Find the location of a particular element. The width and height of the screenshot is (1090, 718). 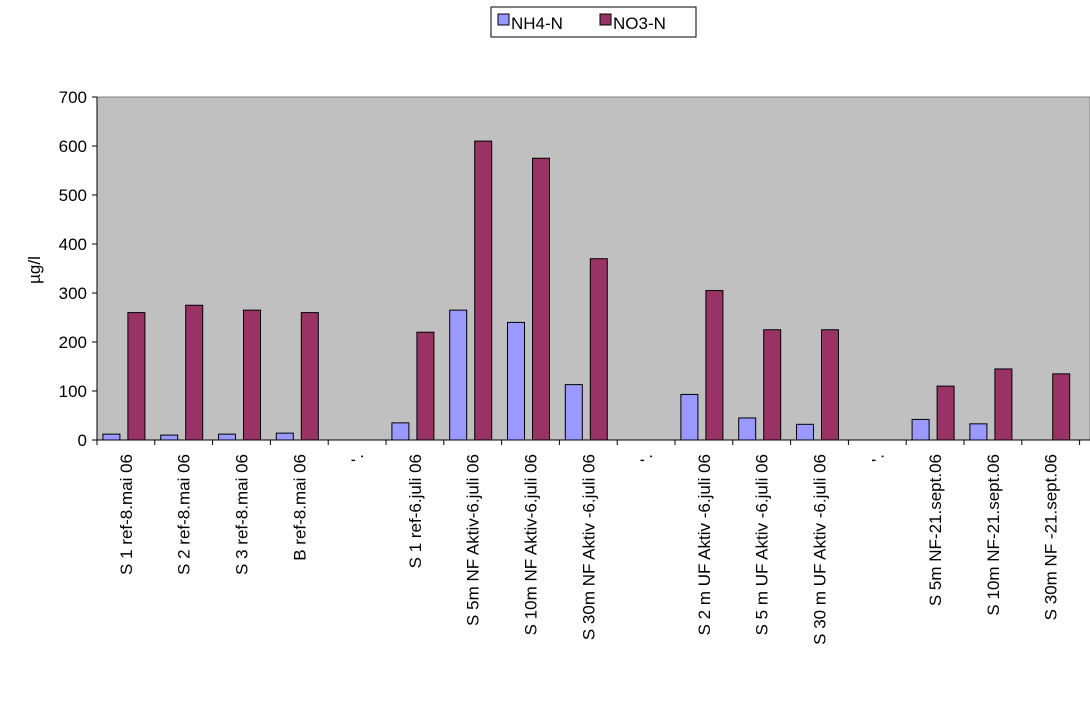

y-axis-title: µg/l is located at coordinates (34, 270).